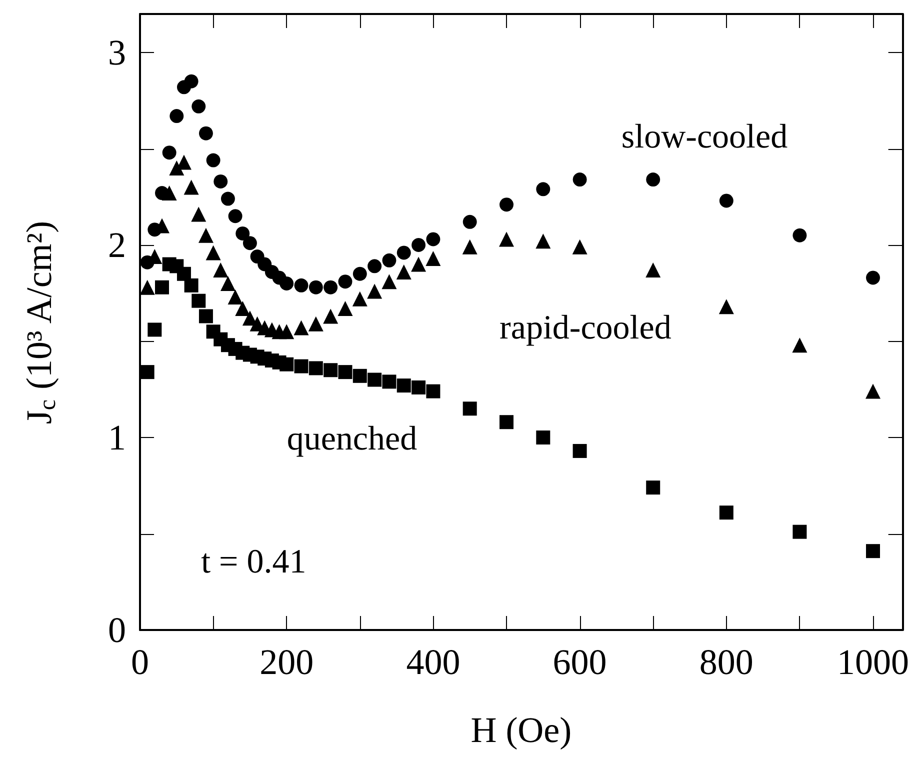 This screenshot has height=766, width=920. Describe the element at coordinates (704, 137) in the screenshot. I see `series-label: slow-cooled` at that location.